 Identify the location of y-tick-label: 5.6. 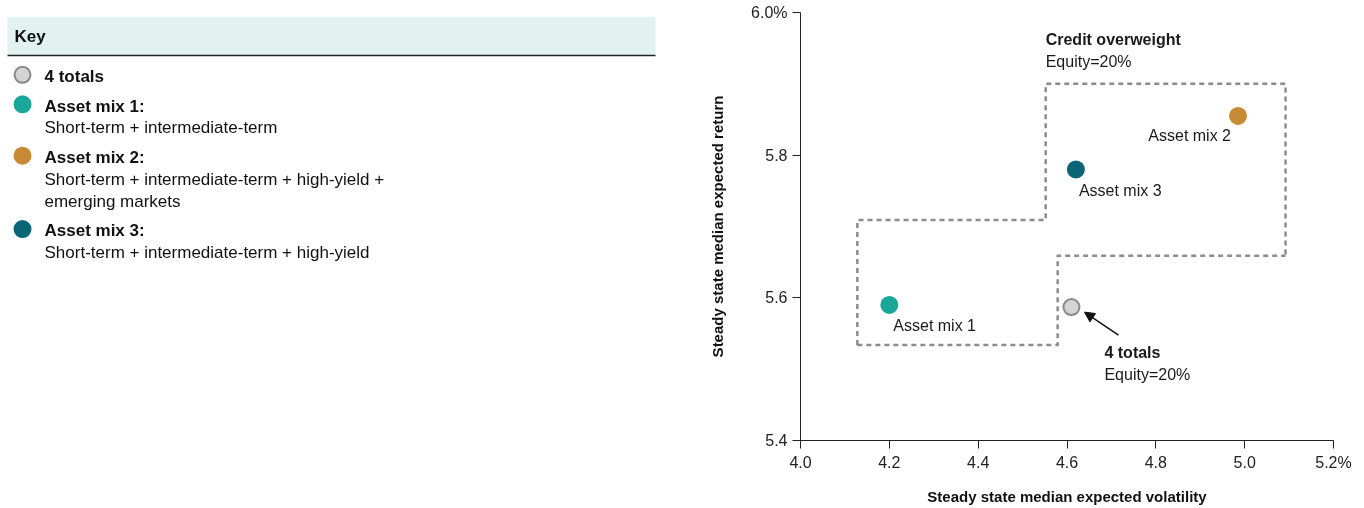
(776, 298).